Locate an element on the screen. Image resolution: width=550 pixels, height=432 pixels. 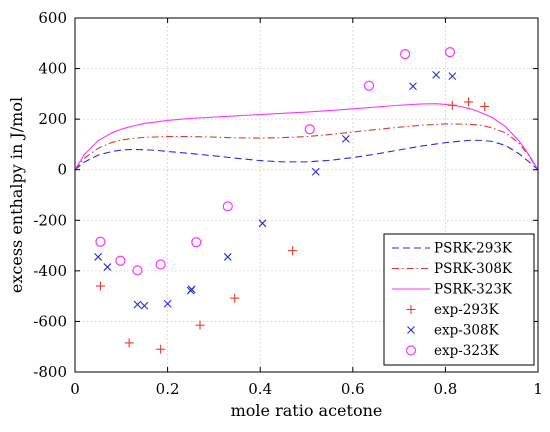
x-tick-label: 0.6 is located at coordinates (353, 389).